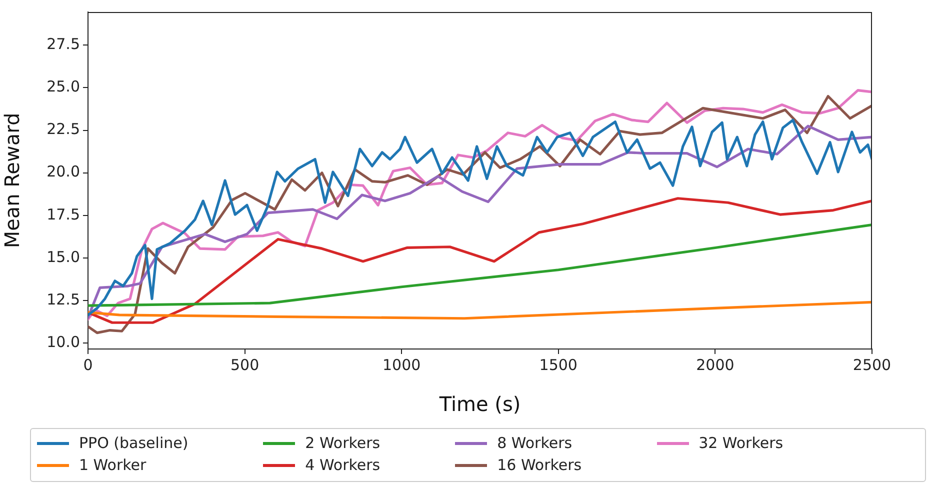 The width and height of the screenshot is (929, 488). I want to click on legend-label: 1 Worker, so click(112, 465).